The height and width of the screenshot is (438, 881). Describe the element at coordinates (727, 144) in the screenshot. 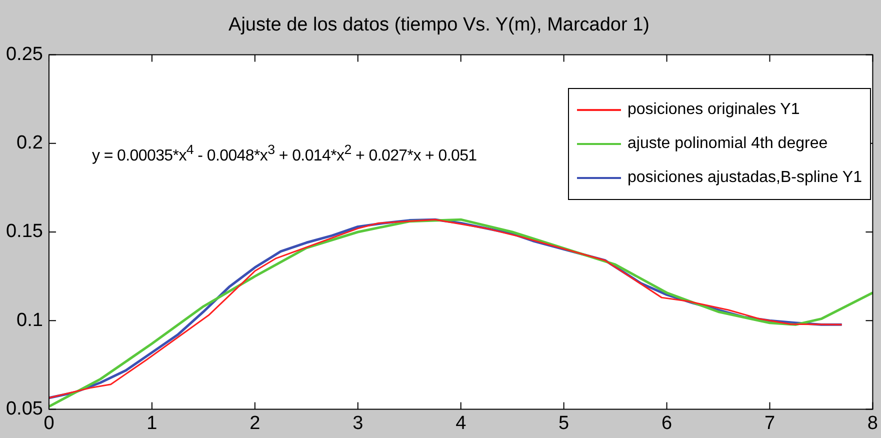

I see `legend-label: ajuste polinomial 4th degree` at that location.